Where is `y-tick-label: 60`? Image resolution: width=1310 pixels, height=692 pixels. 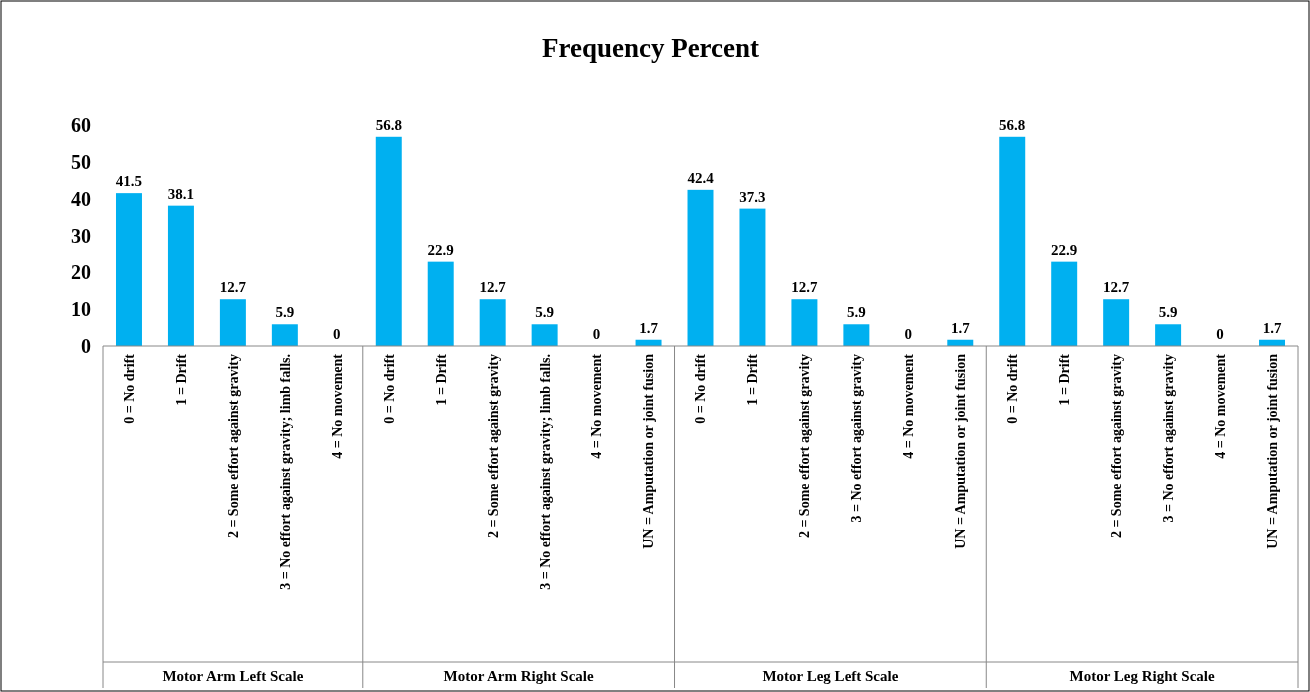 y-tick-label: 60 is located at coordinates (81, 125).